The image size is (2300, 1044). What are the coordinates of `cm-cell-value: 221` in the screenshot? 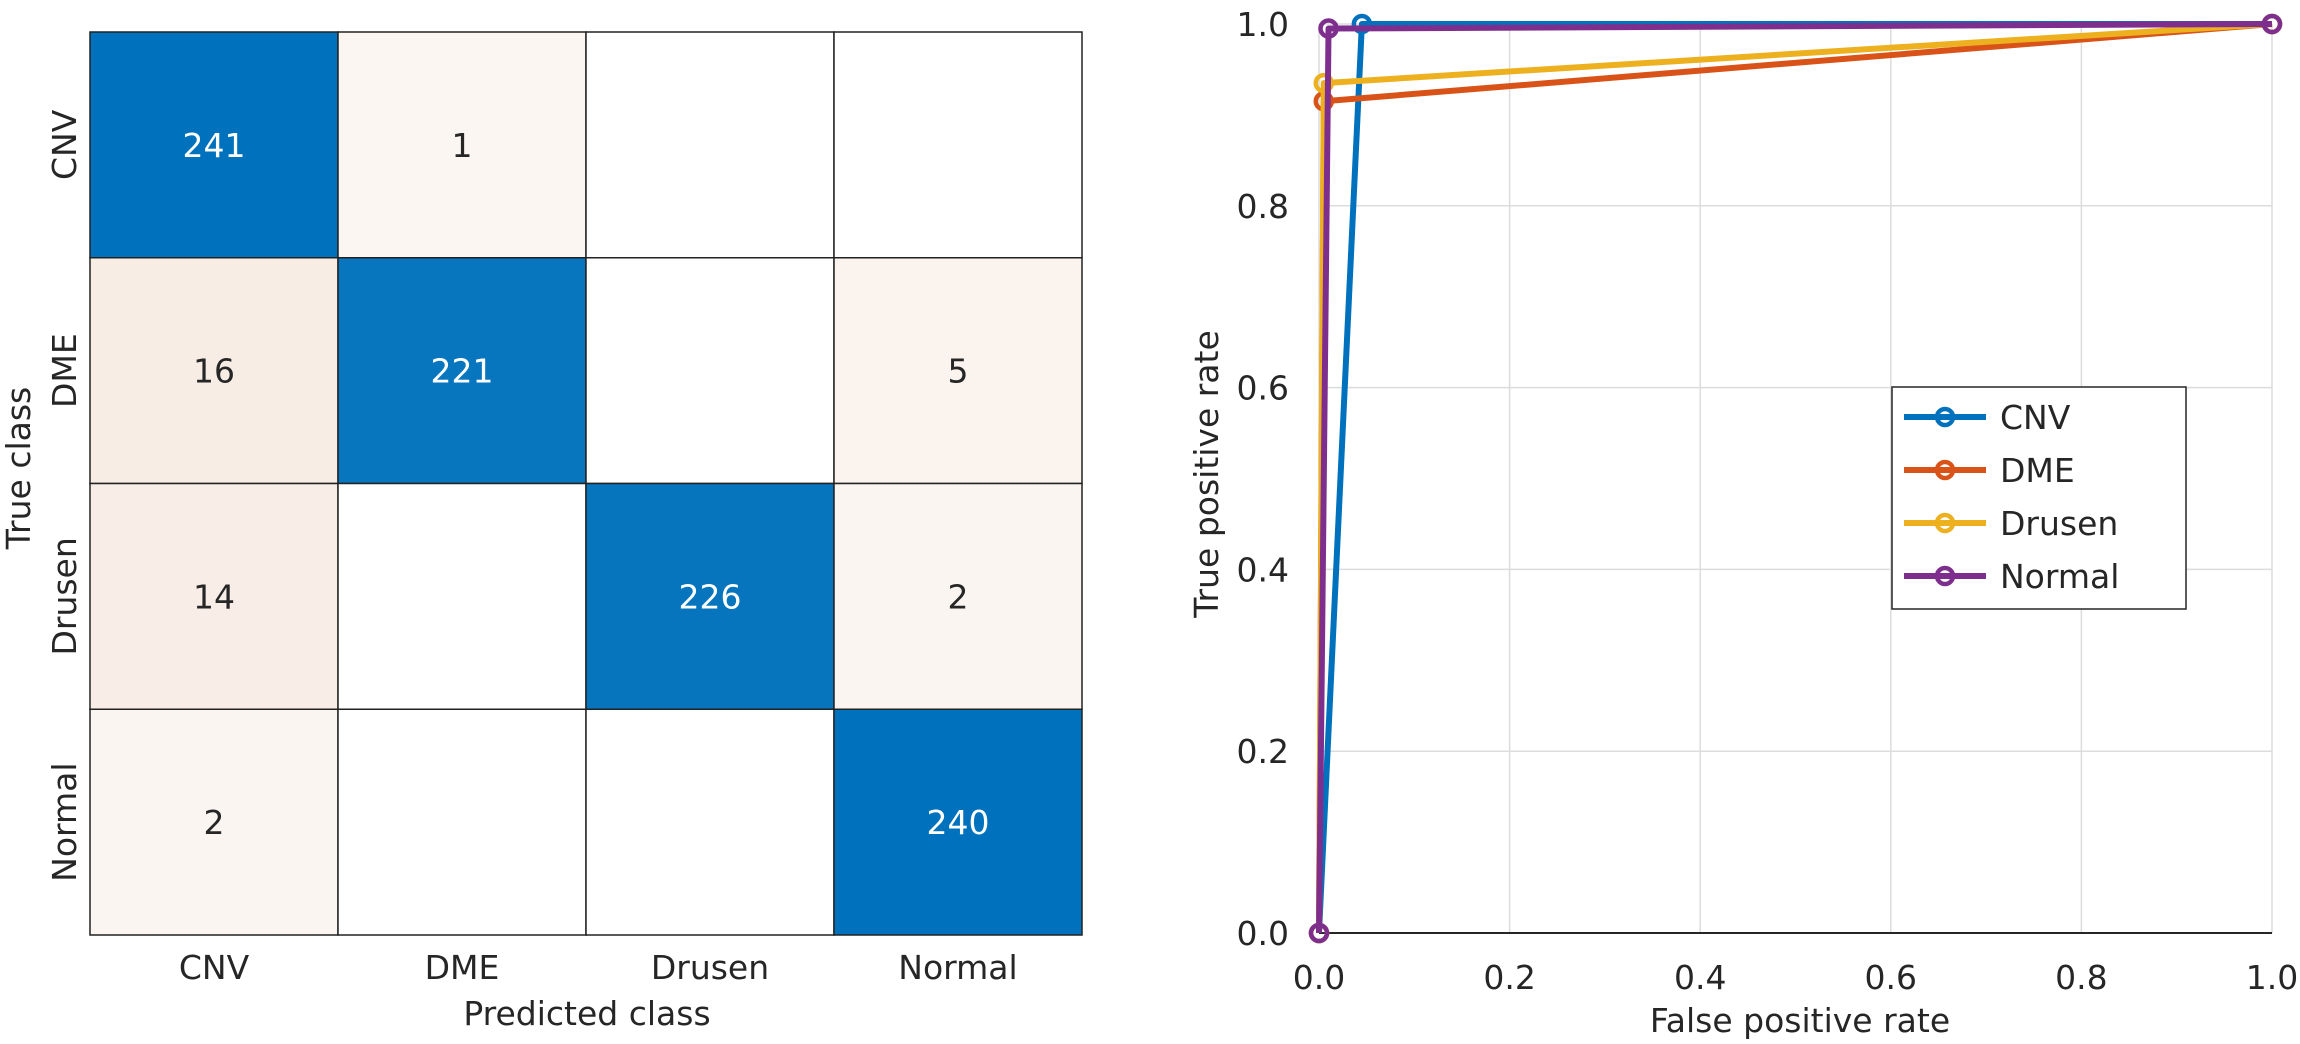 It's located at (462, 371).